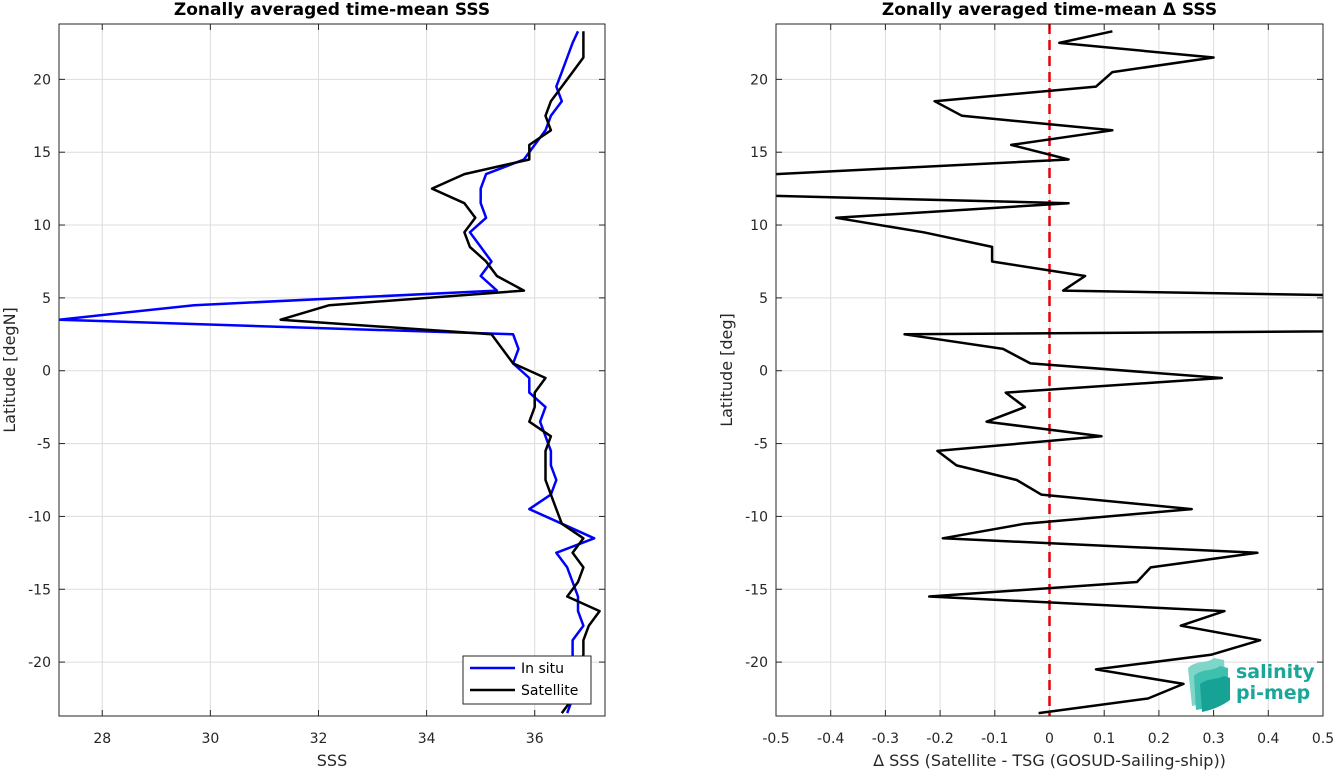  I want to click on x-tick-label: -0.1, so click(994, 739).